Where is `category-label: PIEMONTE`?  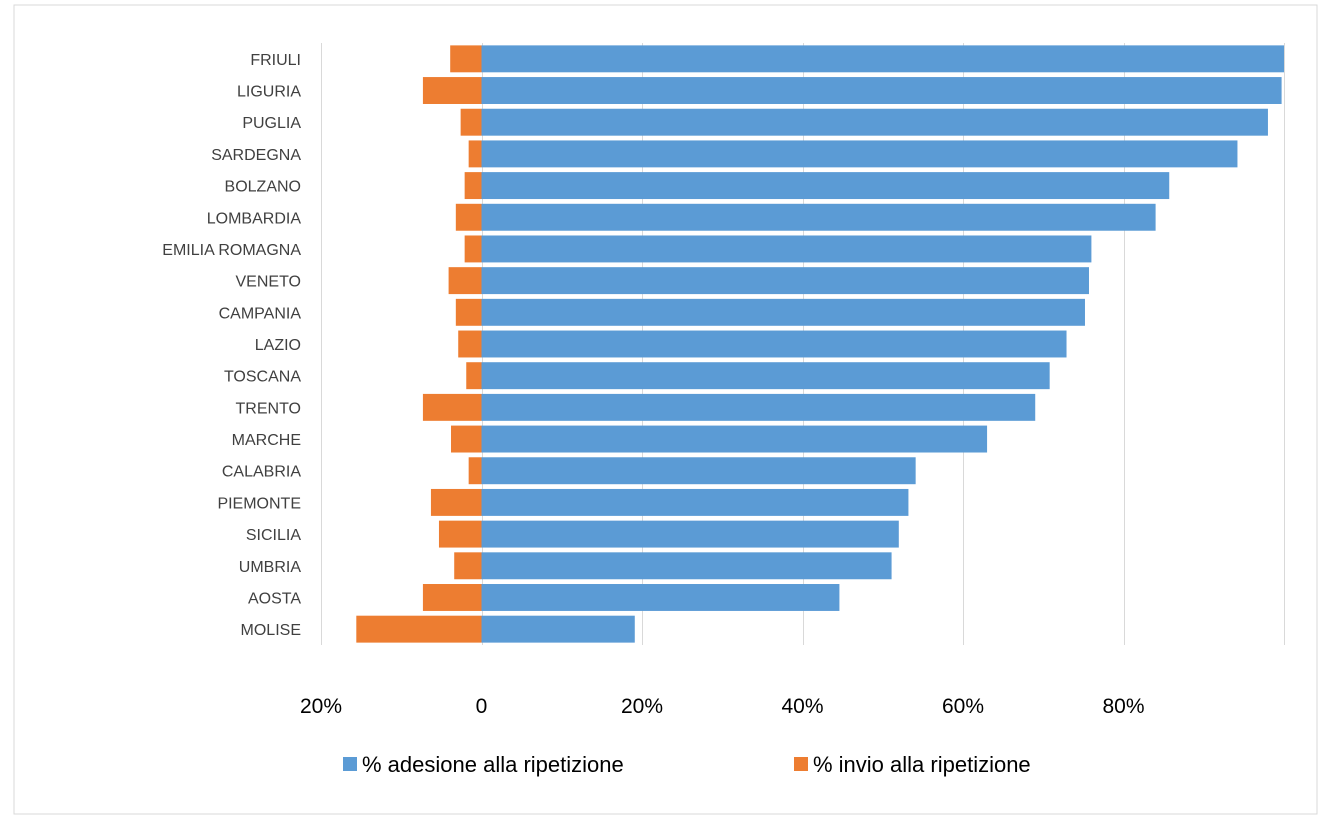
category-label: PIEMONTE is located at coordinates (259, 503).